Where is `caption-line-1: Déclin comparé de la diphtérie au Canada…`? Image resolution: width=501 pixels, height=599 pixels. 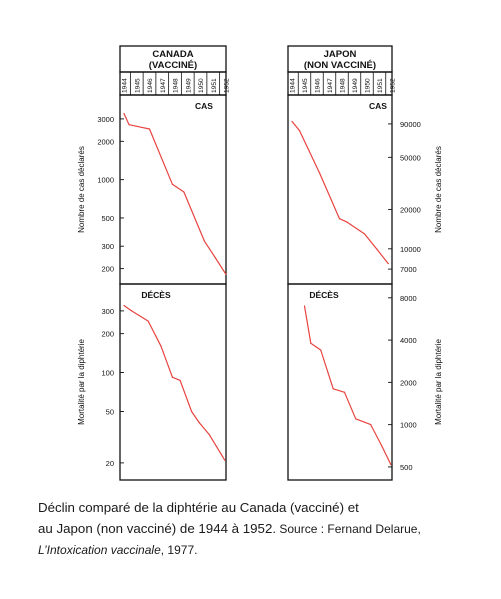 caption-line-1: Déclin comparé de la diphtérie au Canada… is located at coordinates (198, 507).